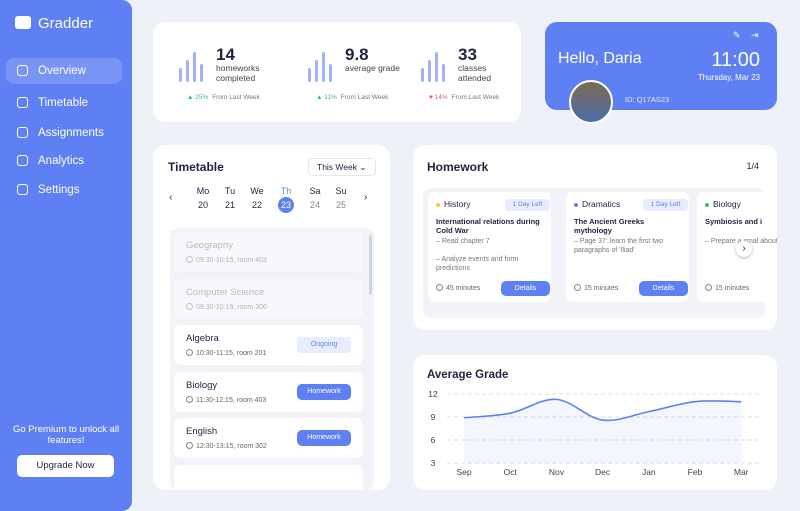 The height and width of the screenshot is (511, 800). I want to click on lesson: Algebra 10:30-11:15, room 201 Ongoing, so click(268, 345).